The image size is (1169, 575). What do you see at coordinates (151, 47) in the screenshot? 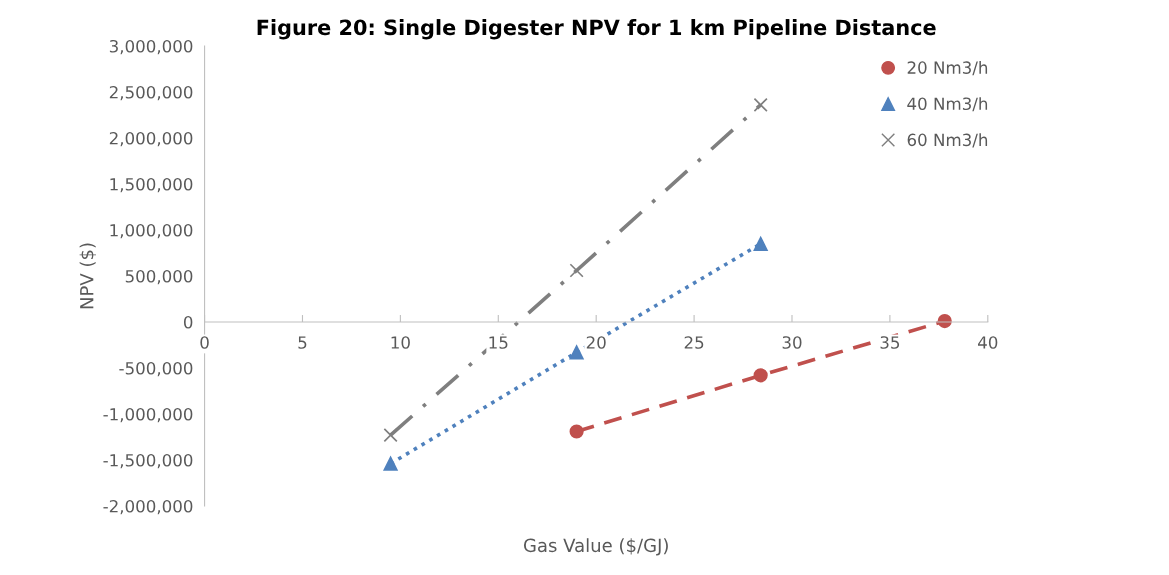
I see `y-tick-label: 3,000,000` at bounding box center [151, 47].